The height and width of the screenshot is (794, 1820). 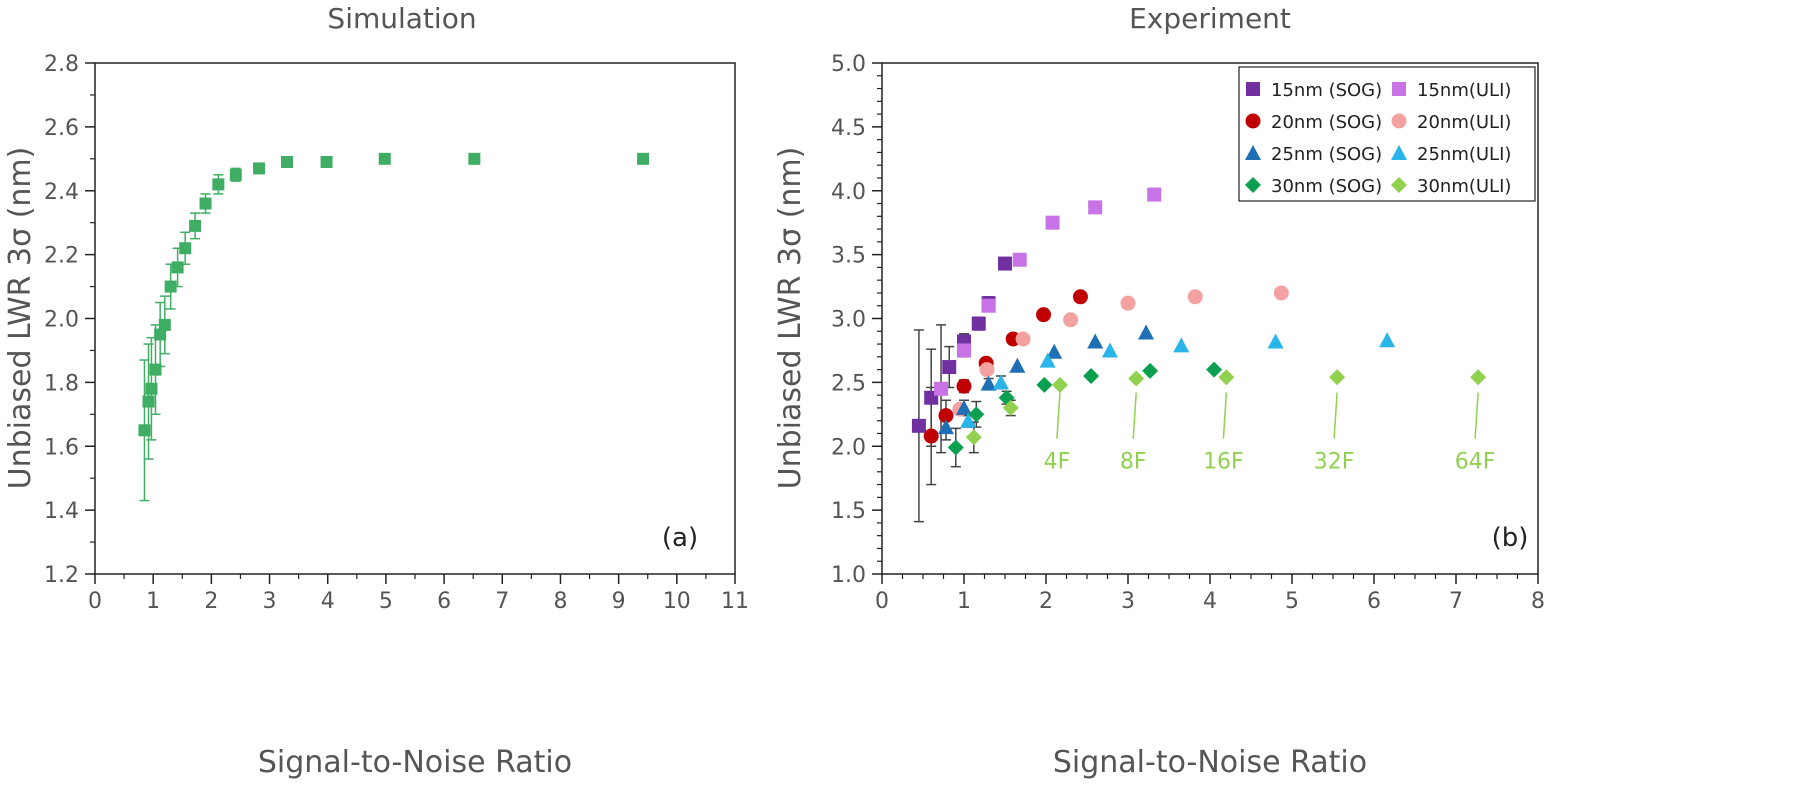 What do you see at coordinates (1057, 462) in the screenshot?
I see `annotation-label-4f: 4F` at bounding box center [1057, 462].